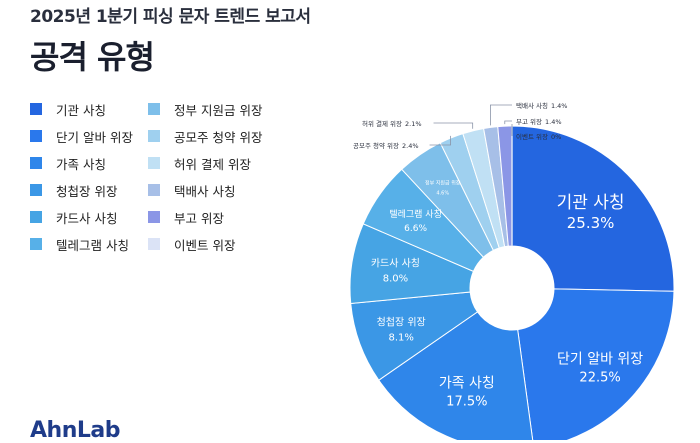 This screenshot has width=700, height=443. What do you see at coordinates (395, 264) in the screenshot?
I see `slice-label-card-company: 카드사 사칭` at bounding box center [395, 264].